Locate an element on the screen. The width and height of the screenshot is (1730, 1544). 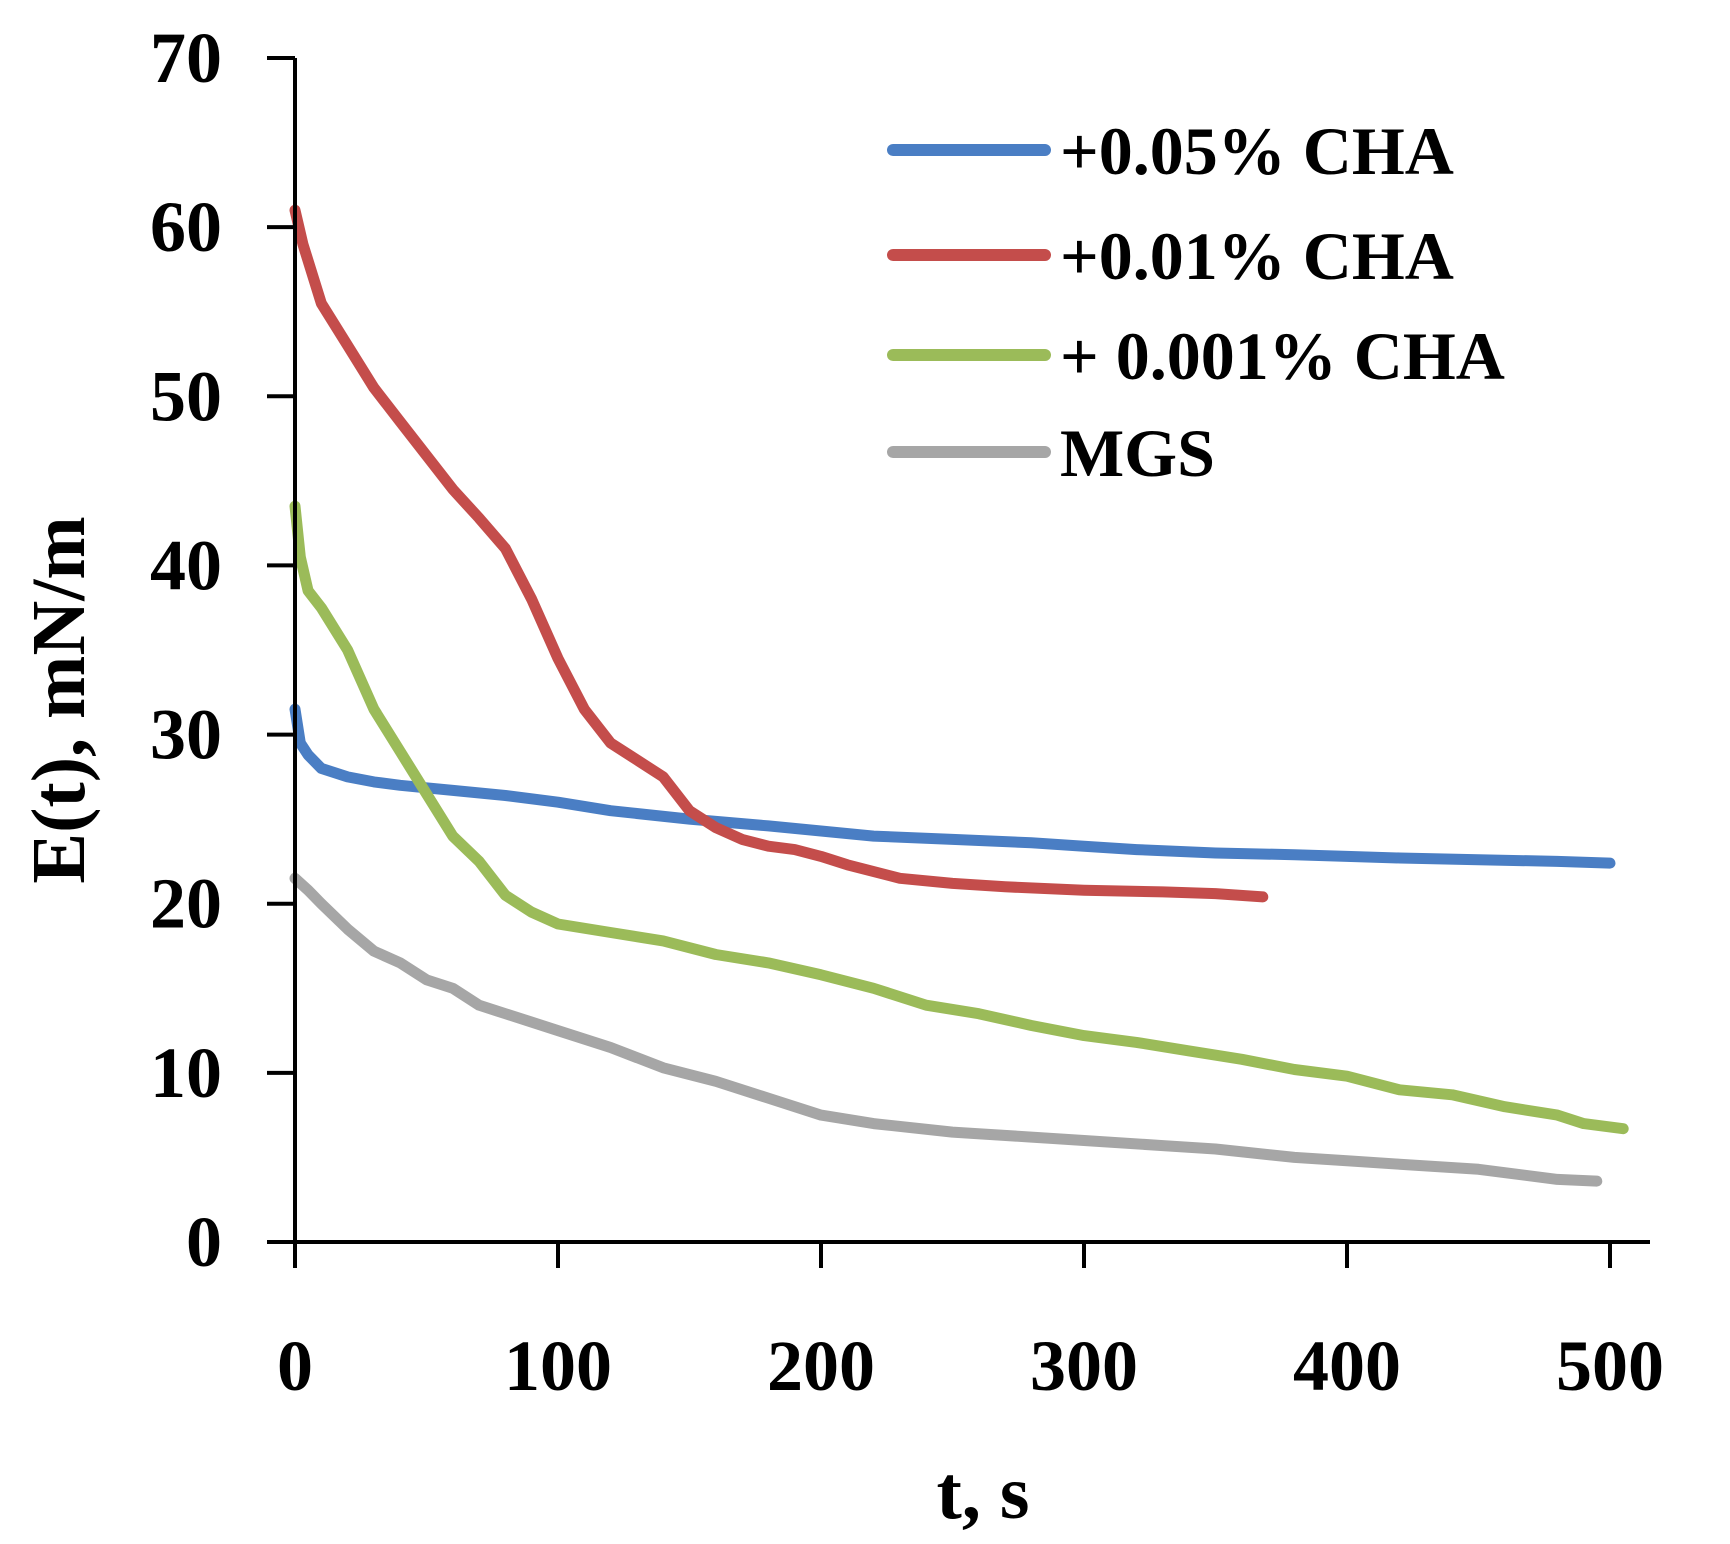
y-axis-label: E(t), mN/m is located at coordinates (59, 699).